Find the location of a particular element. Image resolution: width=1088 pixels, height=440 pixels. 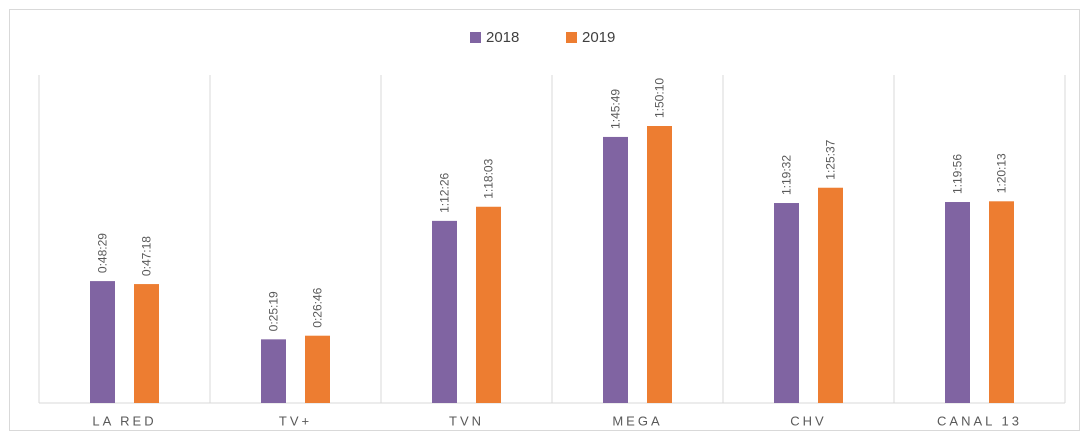

x-tick-label: TV+ is located at coordinates (295, 420).